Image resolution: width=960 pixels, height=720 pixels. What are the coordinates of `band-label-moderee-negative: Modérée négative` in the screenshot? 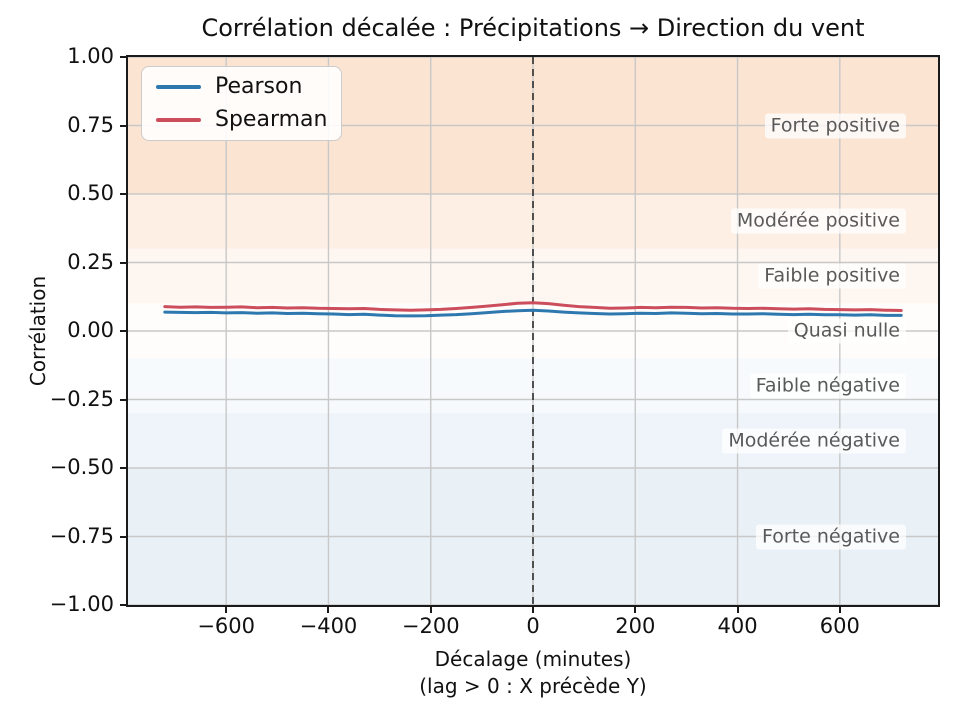 It's located at (814, 441).